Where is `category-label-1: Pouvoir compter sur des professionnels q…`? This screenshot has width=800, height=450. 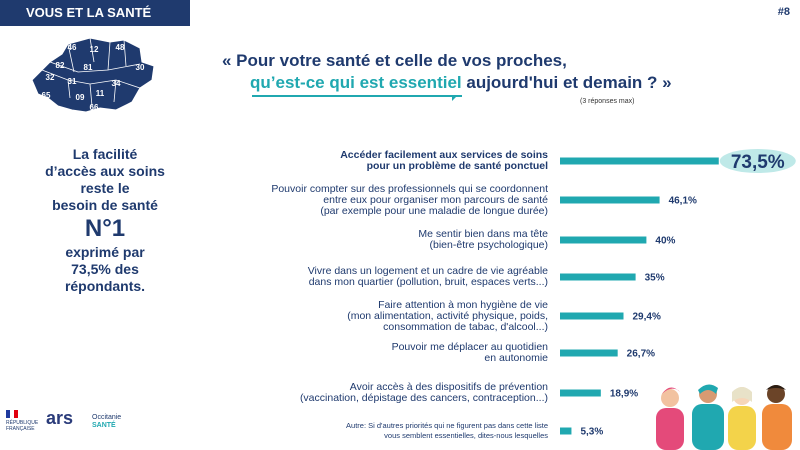
category-label-1: Pouvoir compter sur des professionnels q… is located at coordinates (409, 199).